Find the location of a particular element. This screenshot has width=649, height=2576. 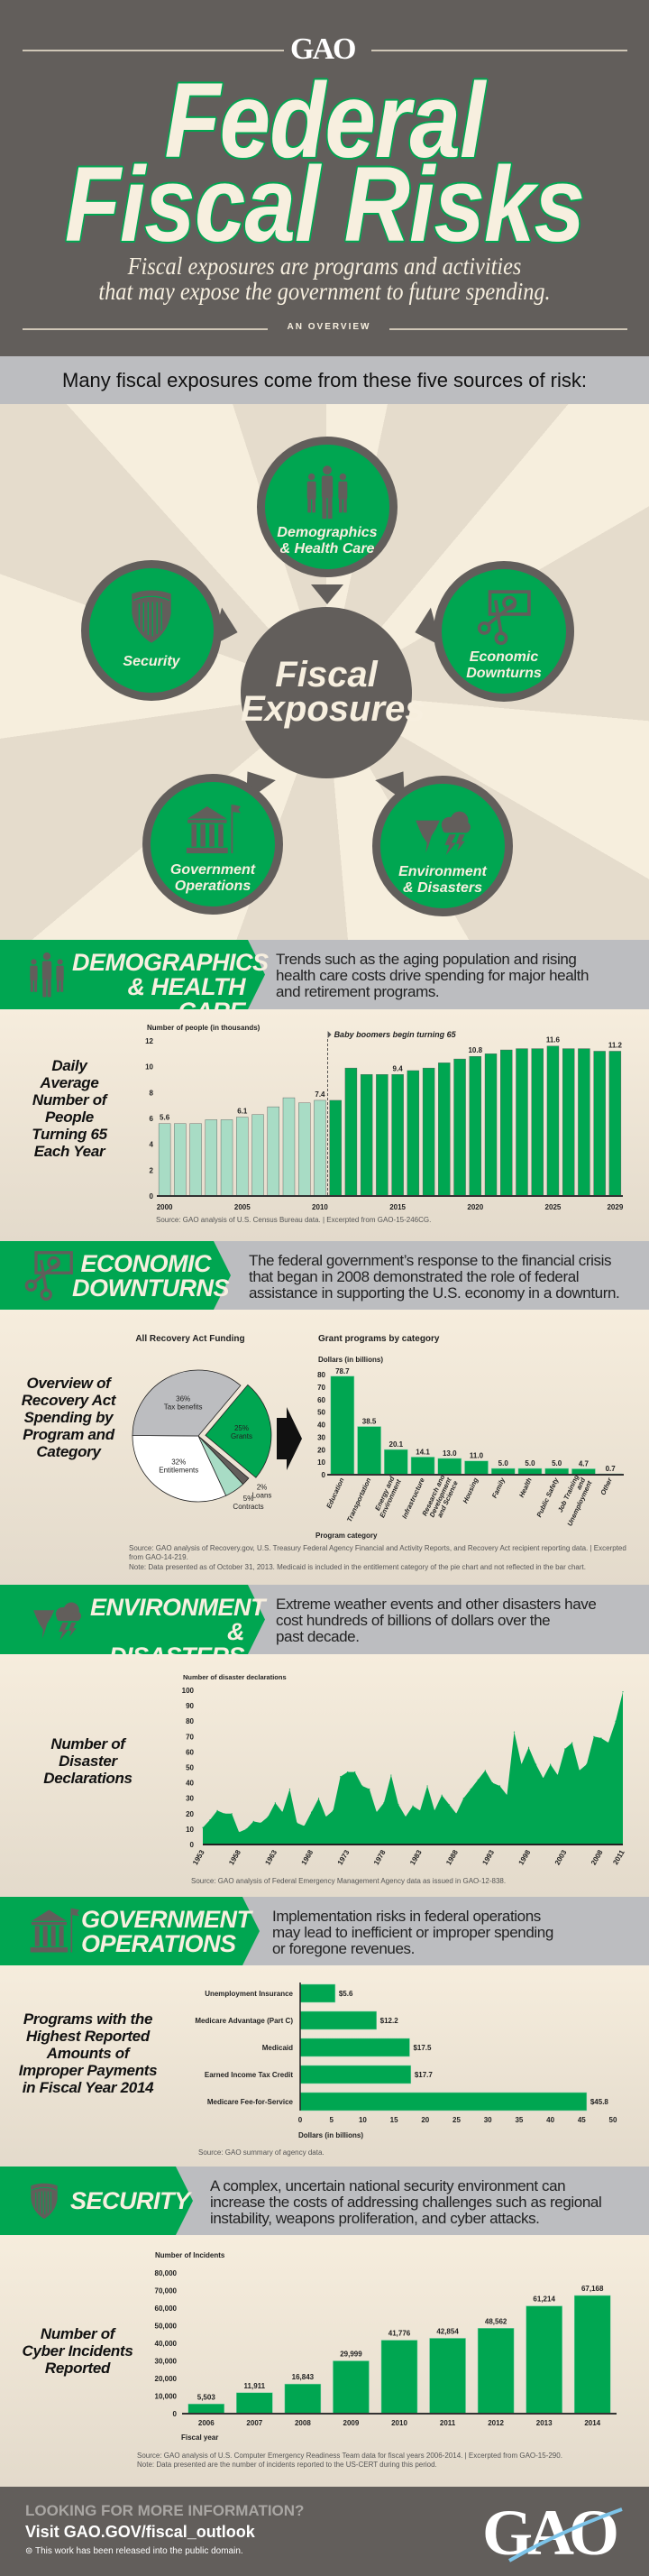

data-label: $45.8 is located at coordinates (599, 2102).